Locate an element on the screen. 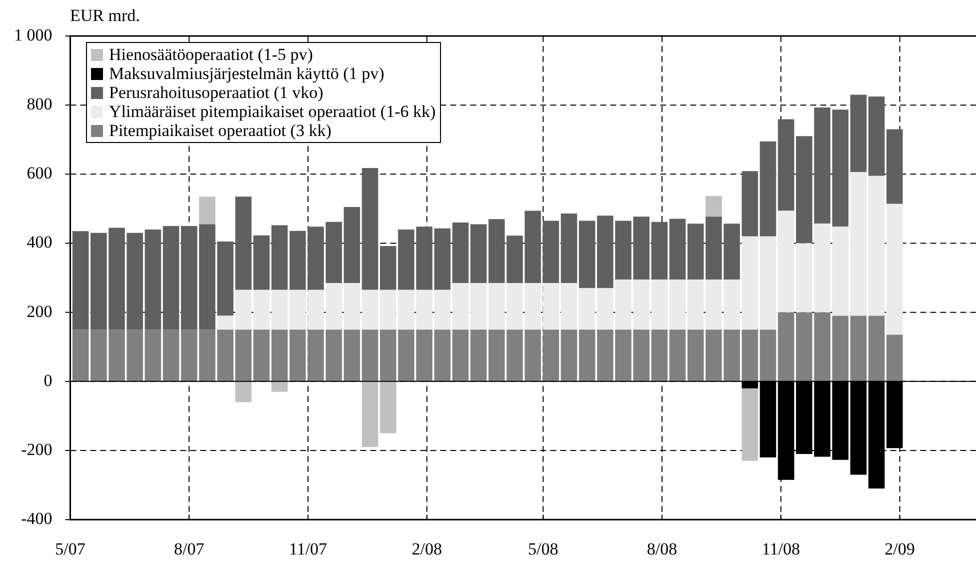  y-tick-label: 600 is located at coordinates (39, 173).